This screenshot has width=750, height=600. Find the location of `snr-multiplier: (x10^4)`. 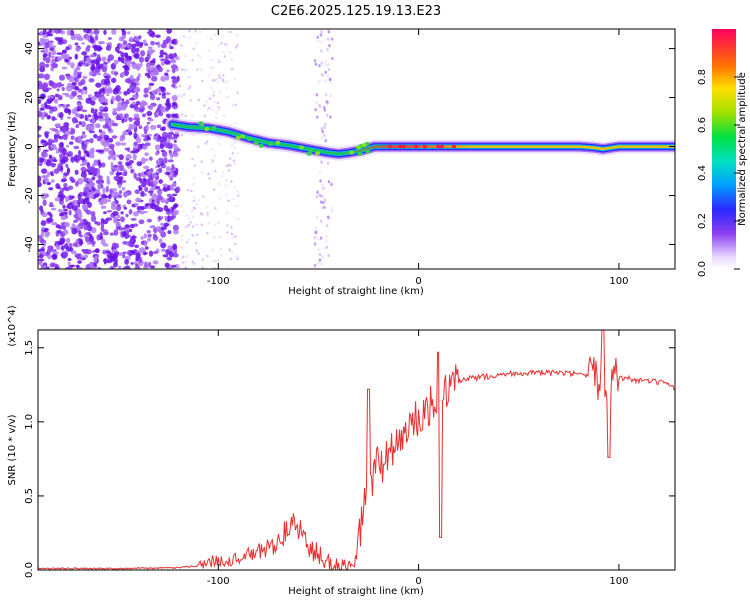

snr-multiplier: (x10^4) is located at coordinates (12, 325).